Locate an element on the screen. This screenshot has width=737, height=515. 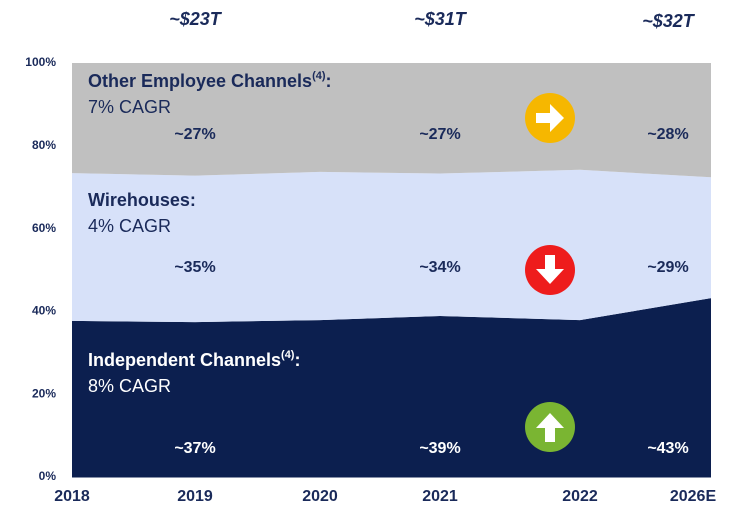
series-name: Other Employee Channels(4): is located at coordinates (210, 80).